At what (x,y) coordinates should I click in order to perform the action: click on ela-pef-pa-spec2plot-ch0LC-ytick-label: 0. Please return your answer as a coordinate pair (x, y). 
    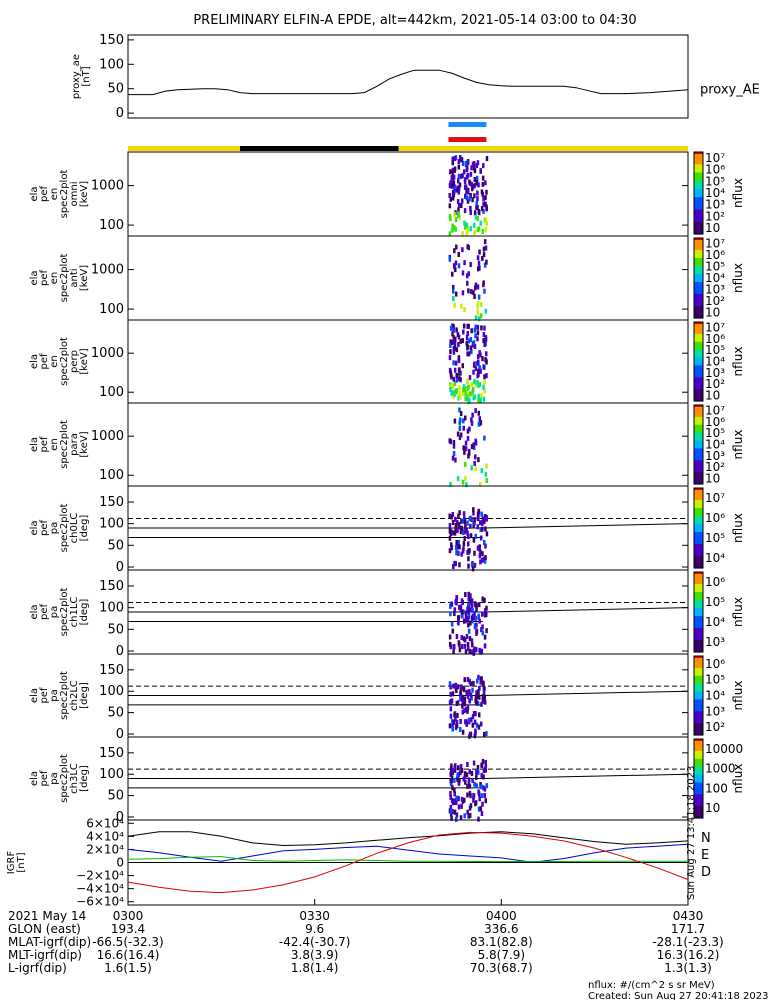
    Looking at the image, I should click on (120, 567).